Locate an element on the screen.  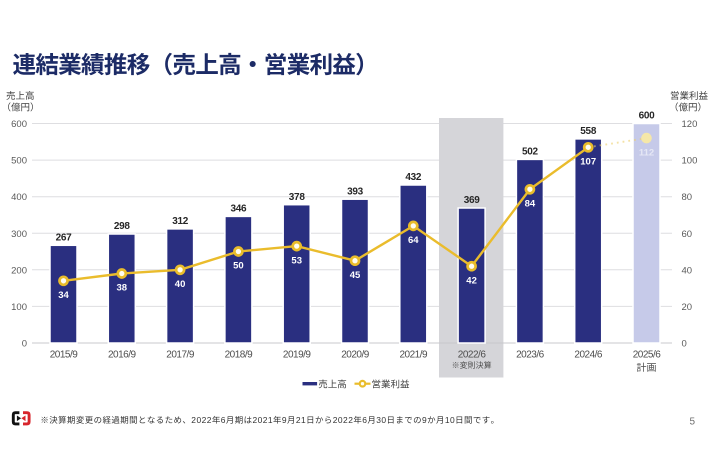
svg-text: 2018/9 is located at coordinates (239, 355).